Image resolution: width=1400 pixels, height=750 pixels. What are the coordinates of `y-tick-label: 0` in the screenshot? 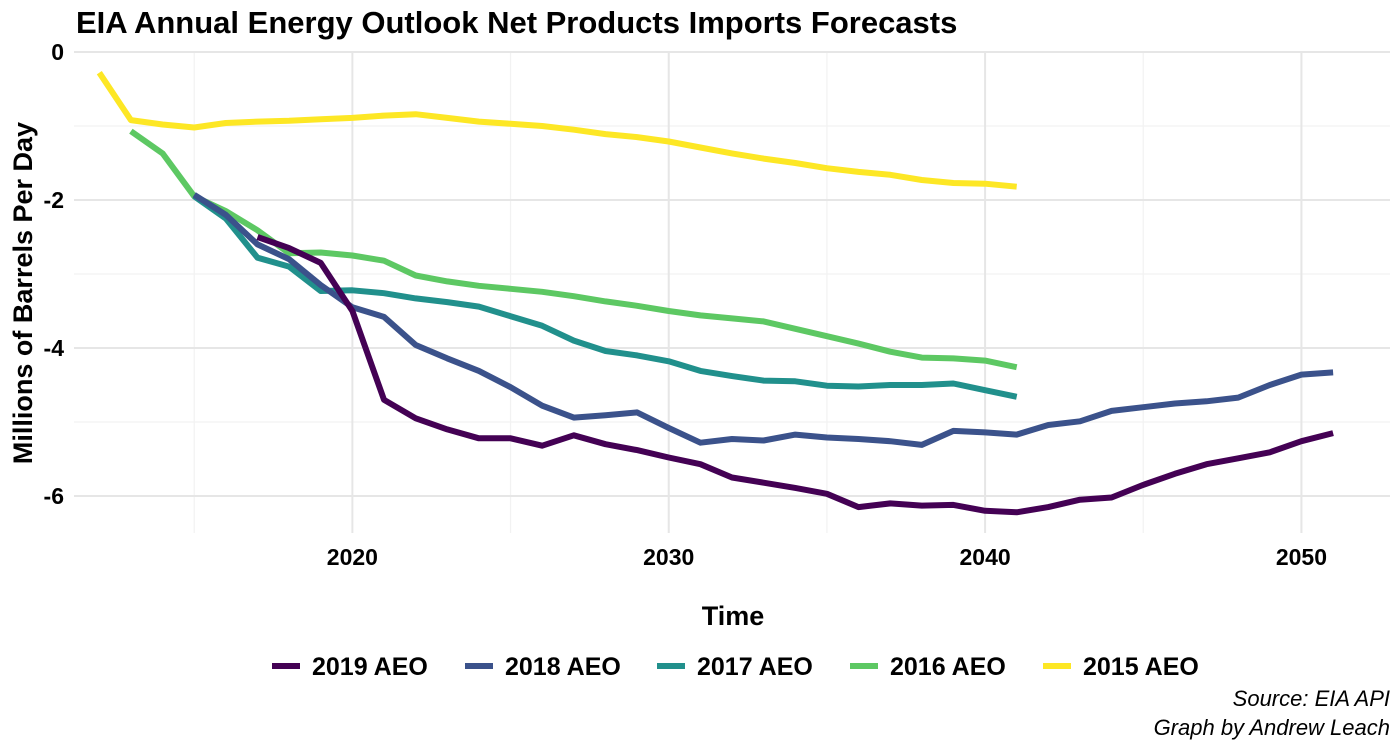 It's located at (57, 52).